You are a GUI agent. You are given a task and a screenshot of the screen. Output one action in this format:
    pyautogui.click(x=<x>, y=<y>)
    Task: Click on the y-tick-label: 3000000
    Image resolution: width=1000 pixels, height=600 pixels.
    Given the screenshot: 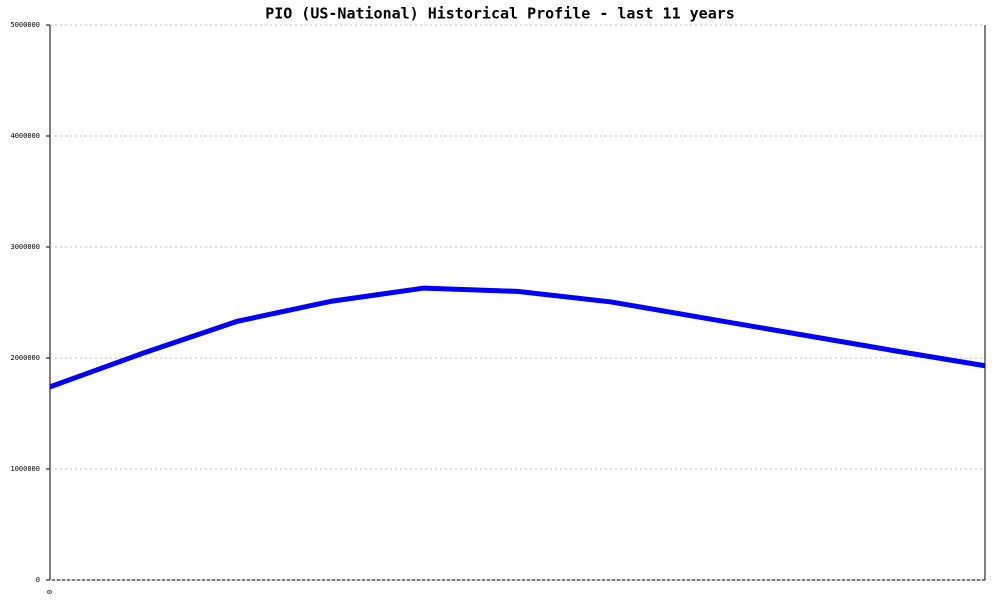 What is the action you would take?
    pyautogui.click(x=25, y=247)
    